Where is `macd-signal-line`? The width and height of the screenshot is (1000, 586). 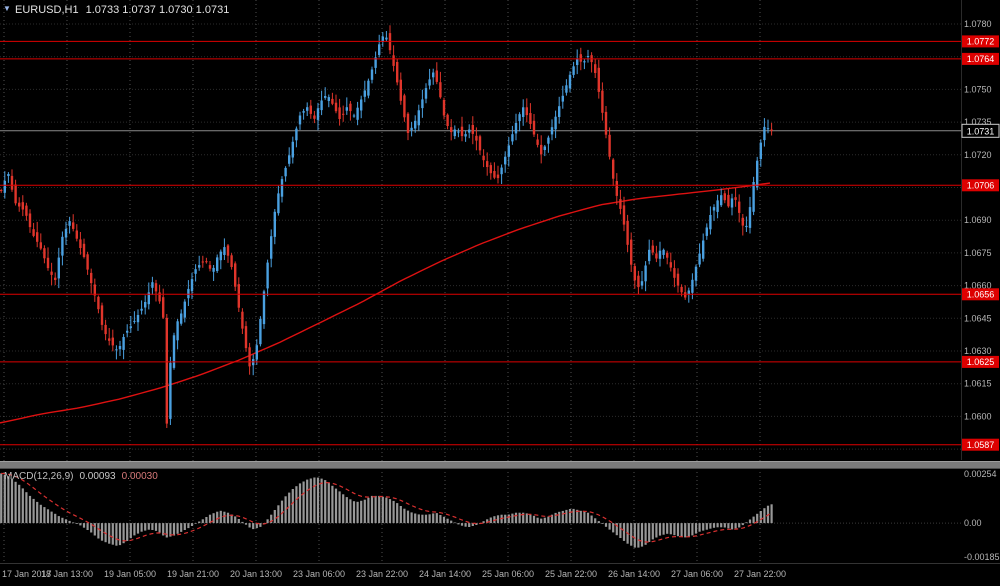
macd-signal-line is located at coordinates (386, 507).